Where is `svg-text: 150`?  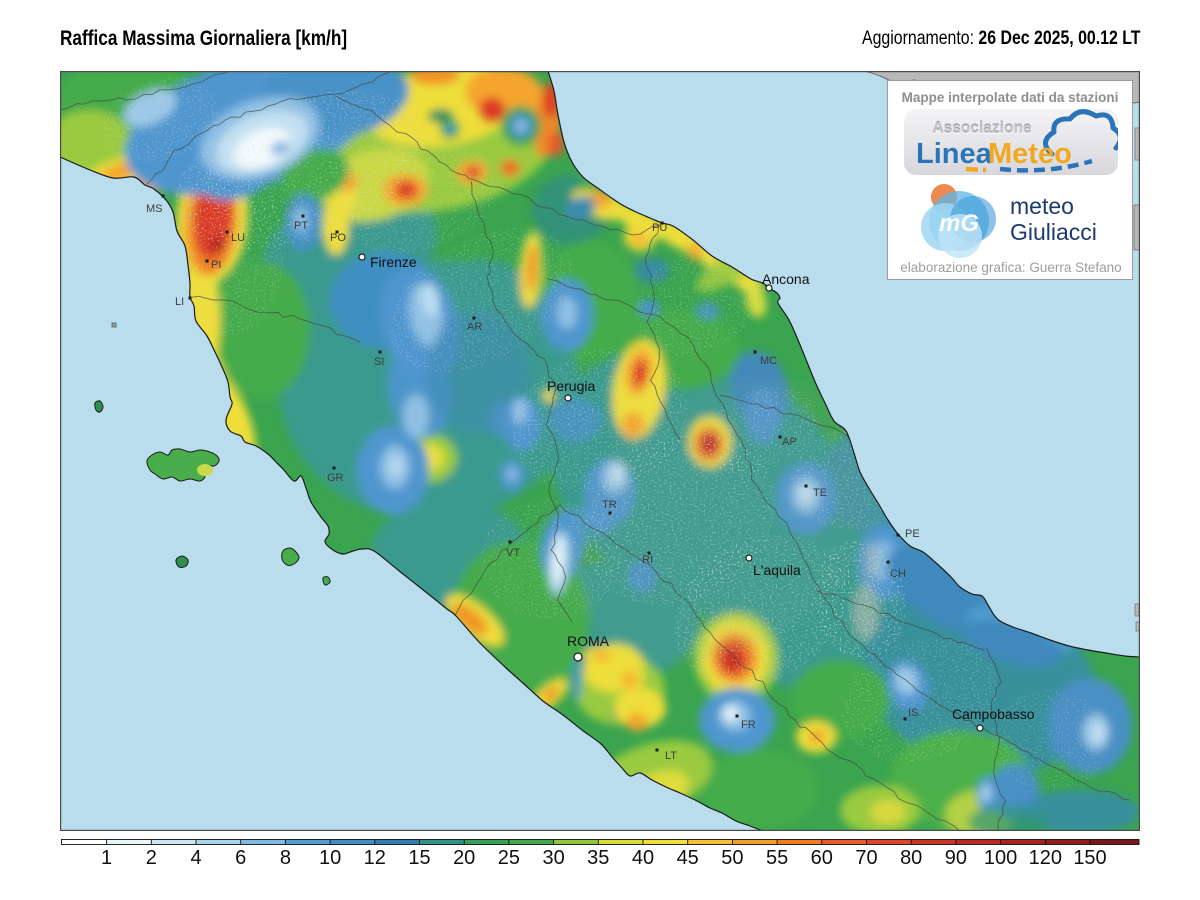
svg-text: 150 is located at coordinates (1089, 858).